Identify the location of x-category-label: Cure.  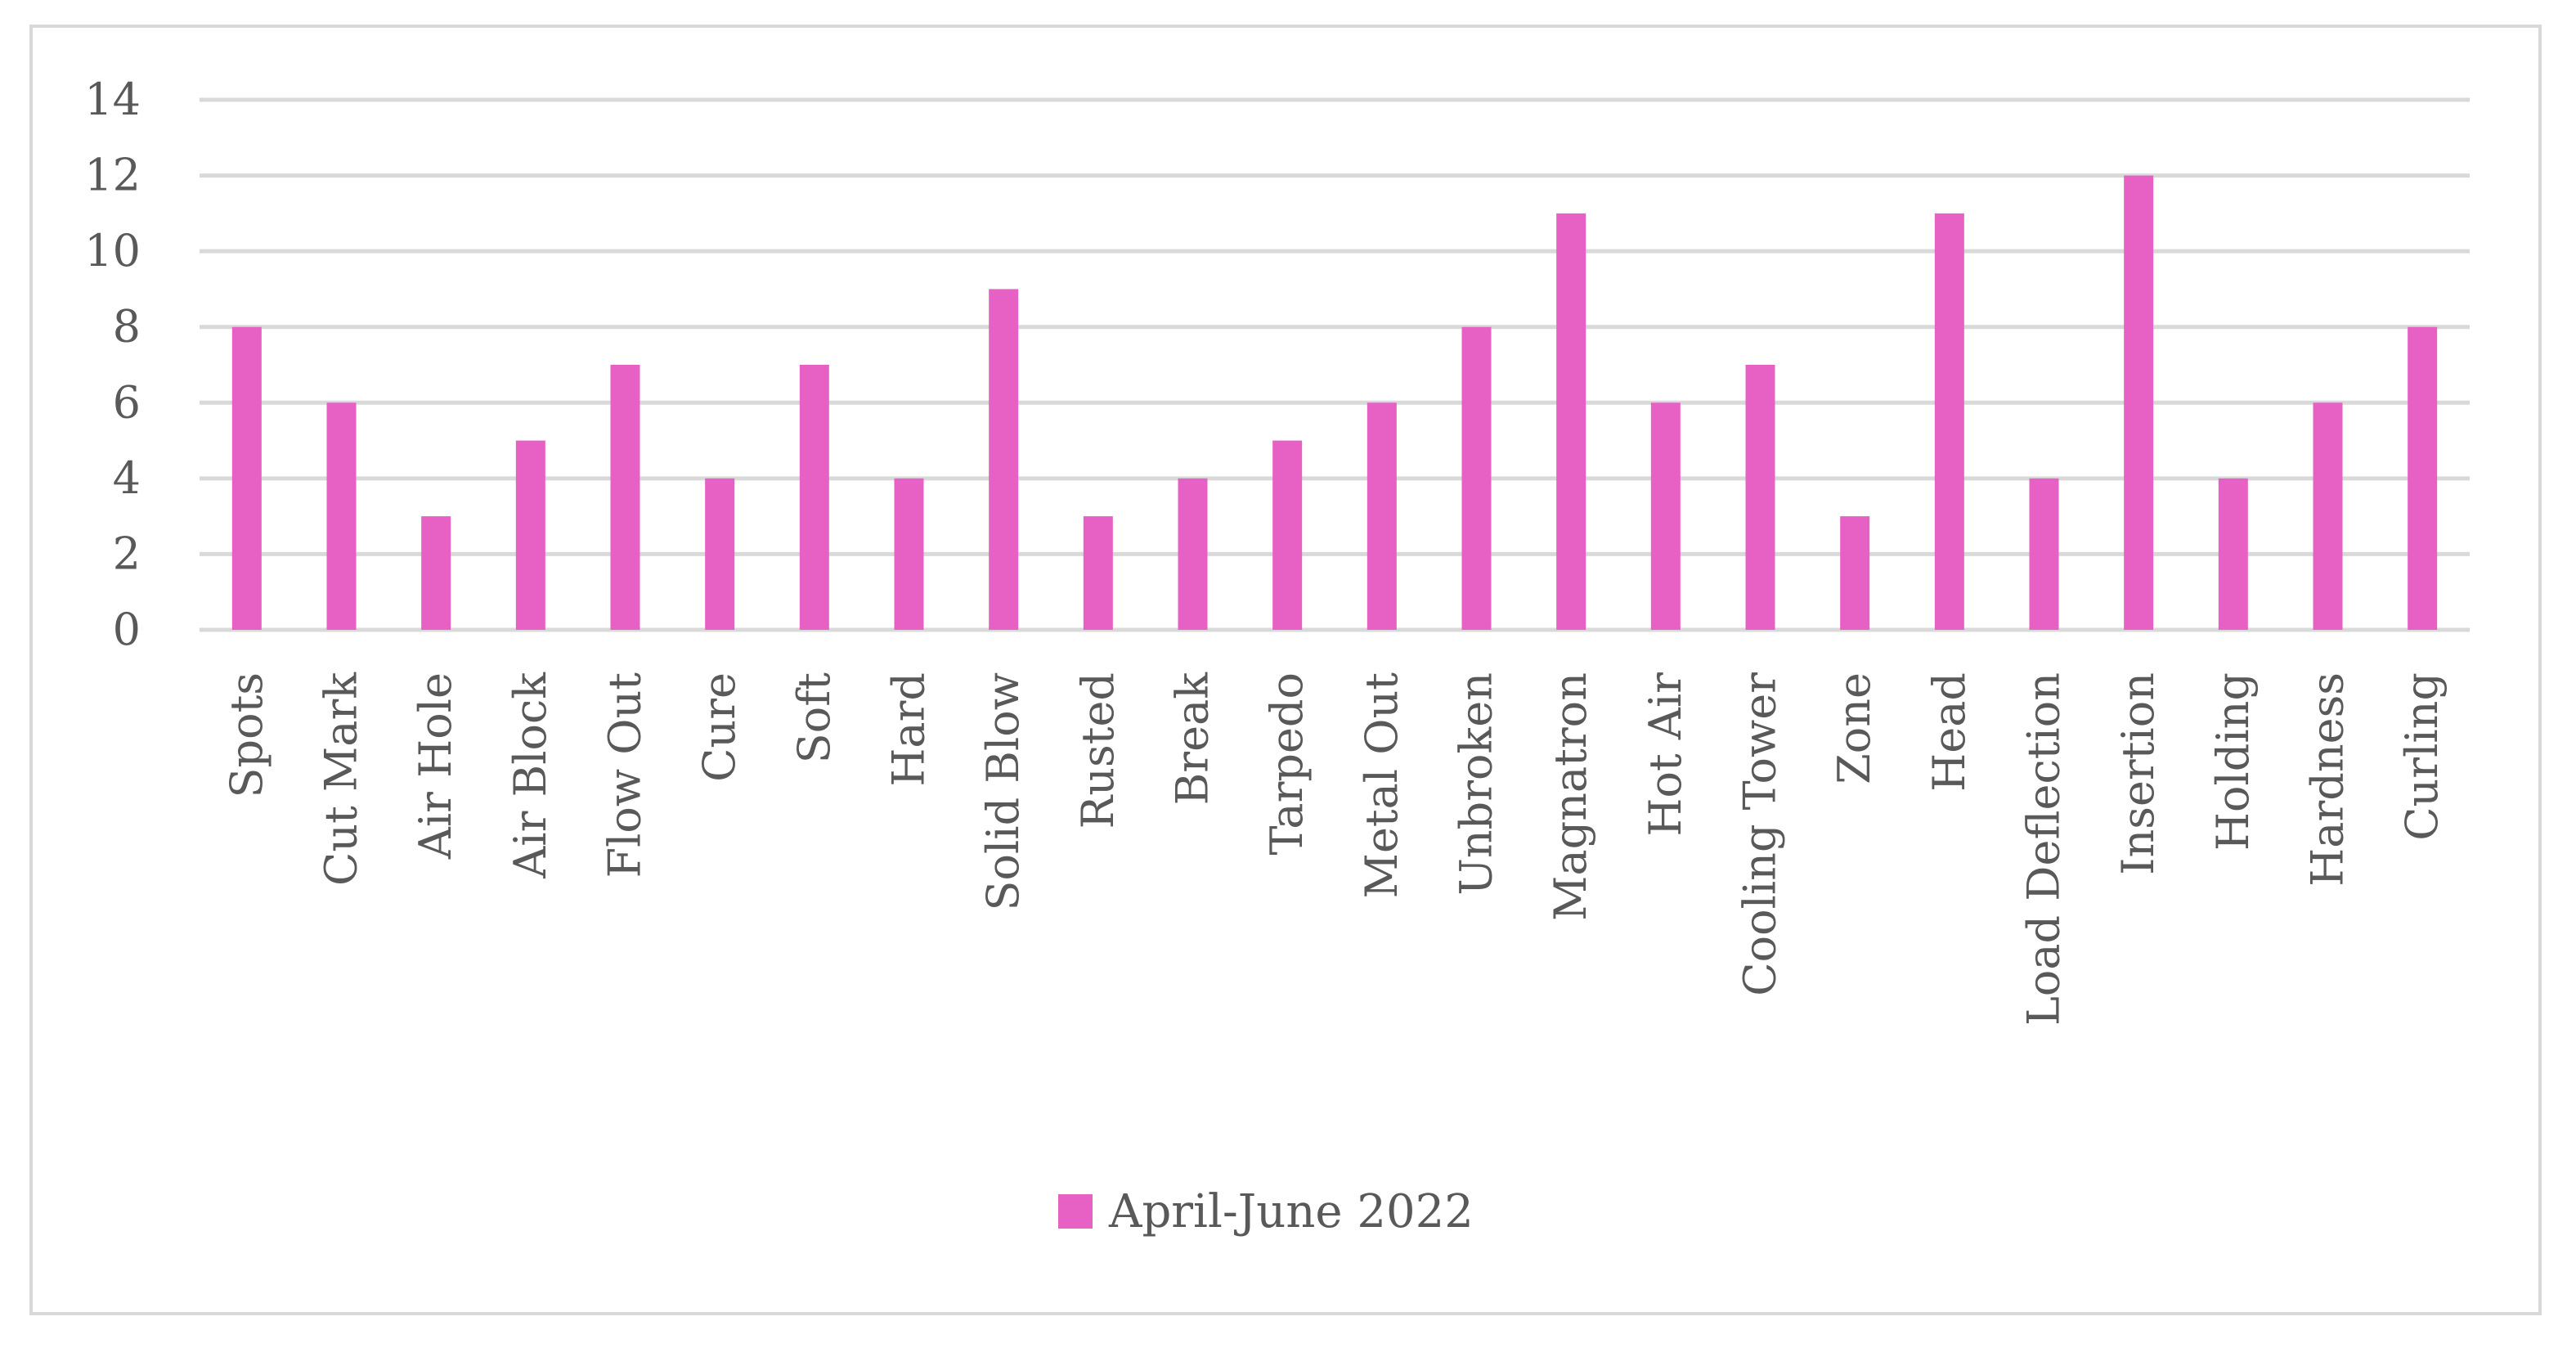
(719, 727).